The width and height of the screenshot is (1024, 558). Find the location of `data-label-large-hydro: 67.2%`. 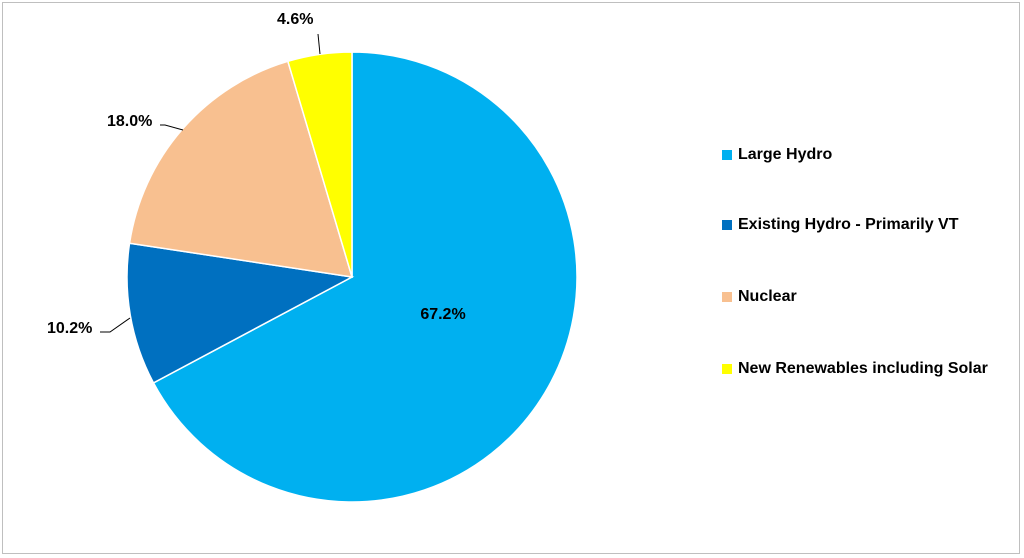

data-label-large-hydro: 67.2% is located at coordinates (442, 314).